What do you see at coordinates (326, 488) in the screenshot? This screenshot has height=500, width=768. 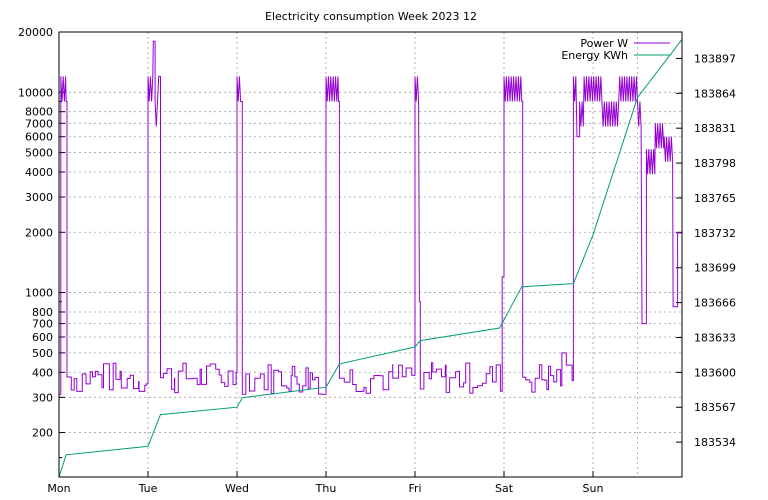 I see `x-tick-label: Thu` at bounding box center [326, 488].